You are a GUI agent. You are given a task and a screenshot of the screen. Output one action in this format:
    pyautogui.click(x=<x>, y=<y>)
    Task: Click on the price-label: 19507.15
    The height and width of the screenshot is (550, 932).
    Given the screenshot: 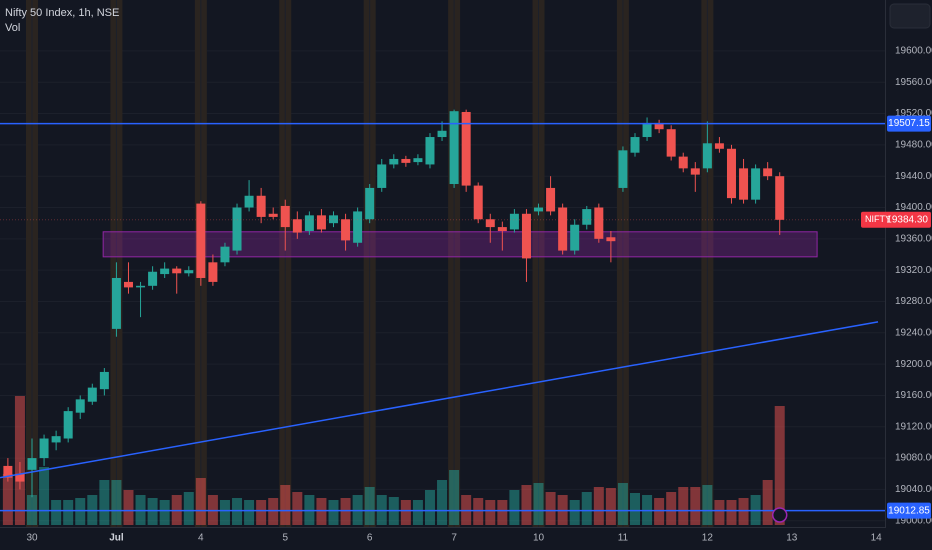 What is the action you would take?
    pyautogui.click(x=909, y=123)
    